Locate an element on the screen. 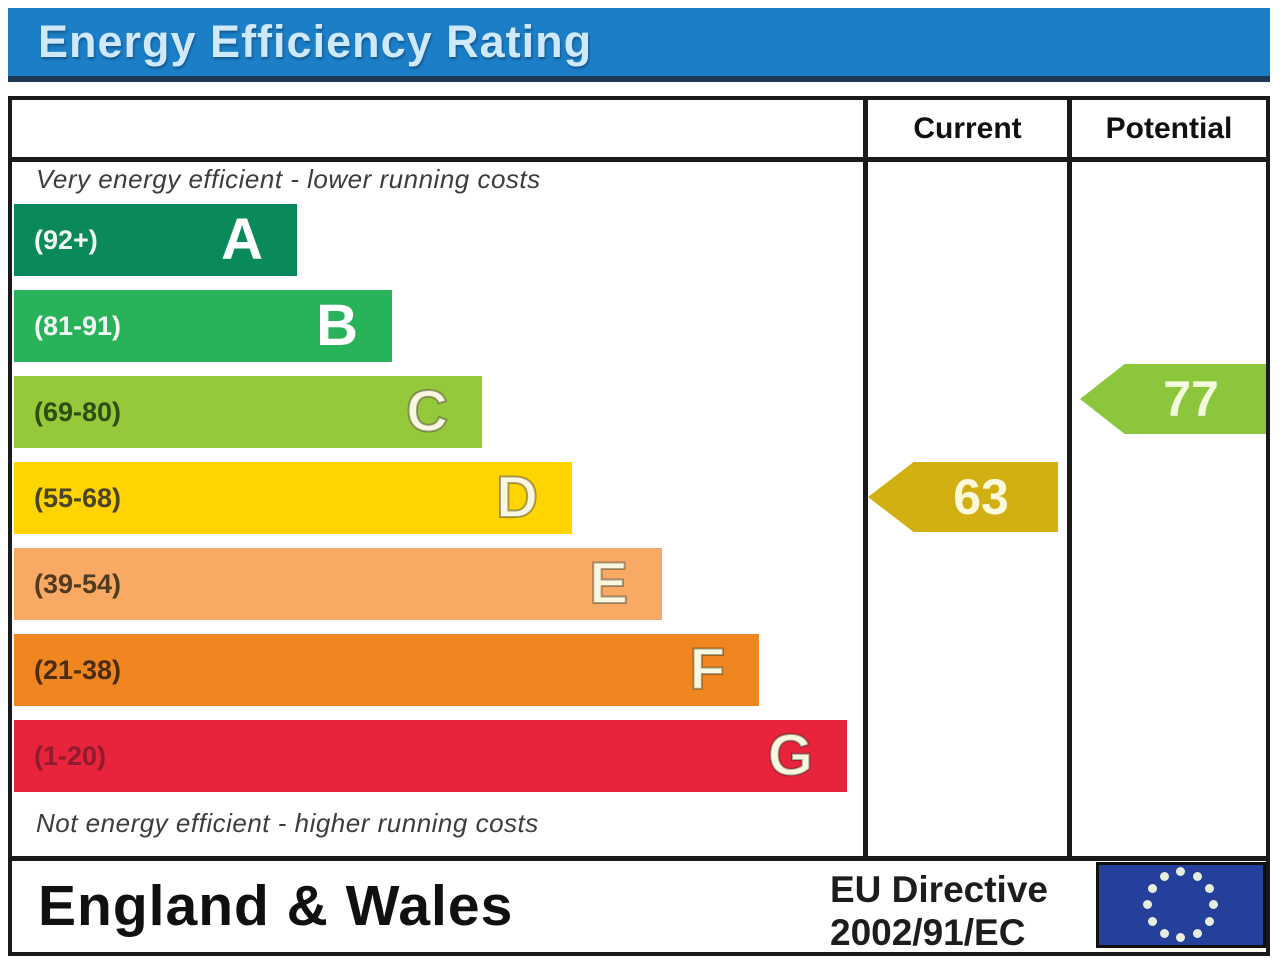 Image resolution: width=1280 pixels, height=960 pixels. eu-flag-icon is located at coordinates (1181, 905).